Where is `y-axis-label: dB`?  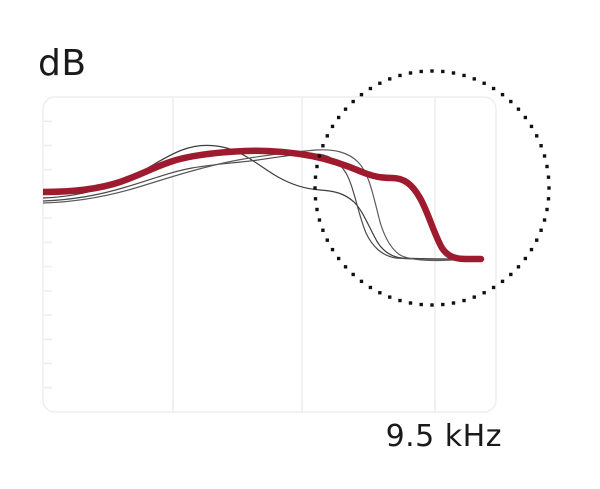 y-axis-label: dB is located at coordinates (62, 63).